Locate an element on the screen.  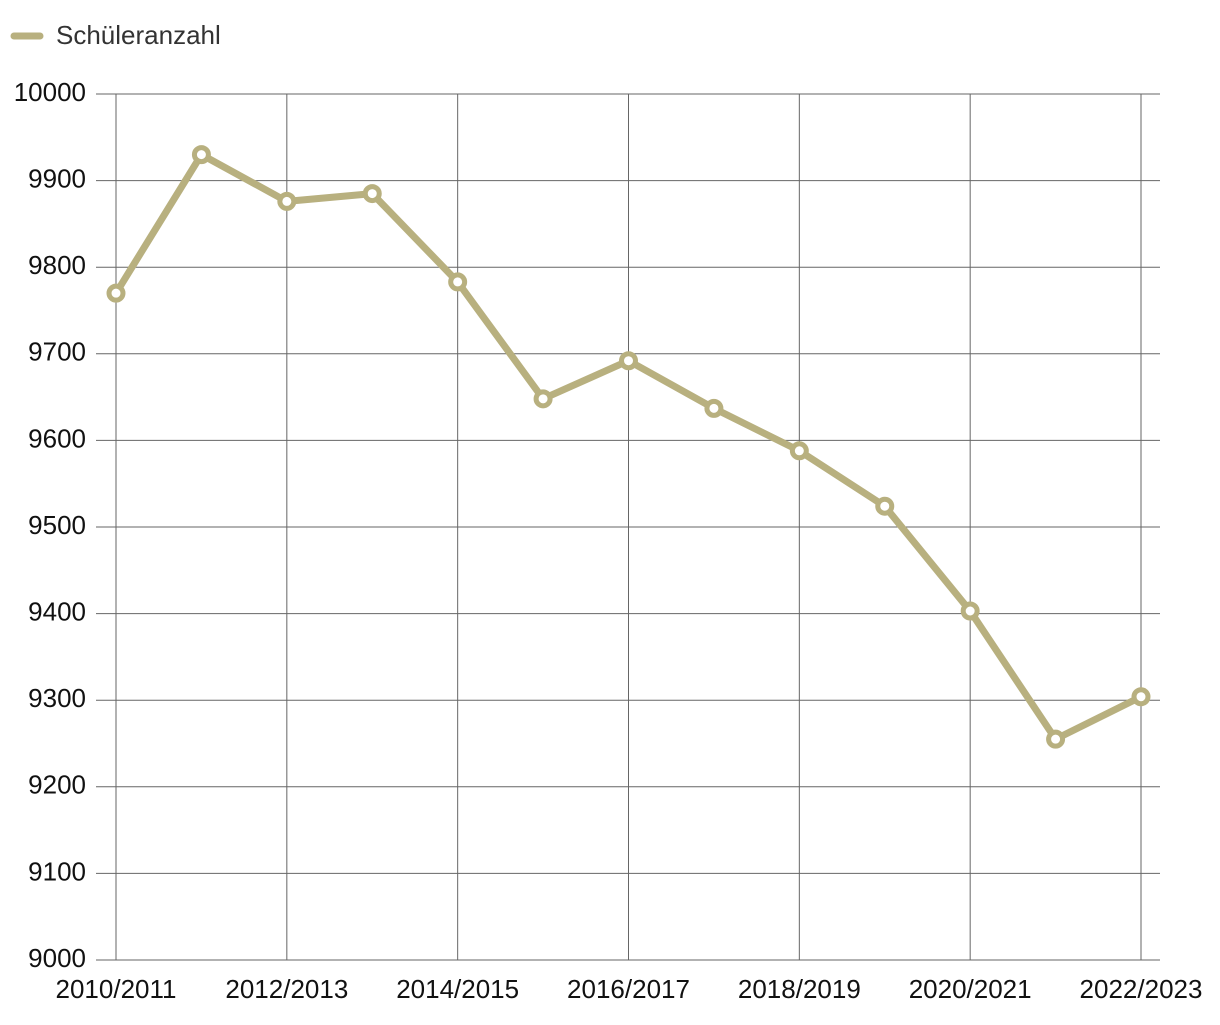
x-tick-label: 2014/2015 is located at coordinates (457, 989).